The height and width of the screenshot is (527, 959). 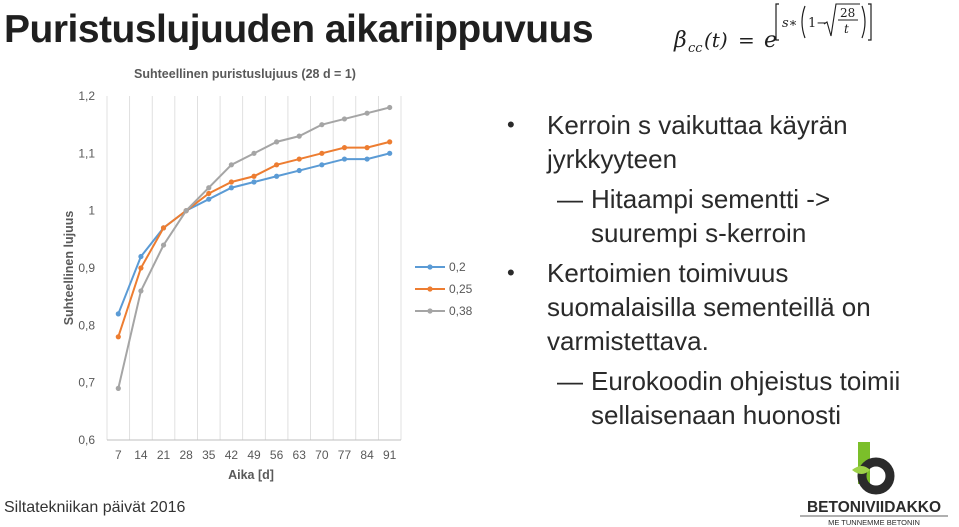 What do you see at coordinates (668, 273) in the screenshot?
I see `bullet-line: Kertoimien toimivuus` at bounding box center [668, 273].